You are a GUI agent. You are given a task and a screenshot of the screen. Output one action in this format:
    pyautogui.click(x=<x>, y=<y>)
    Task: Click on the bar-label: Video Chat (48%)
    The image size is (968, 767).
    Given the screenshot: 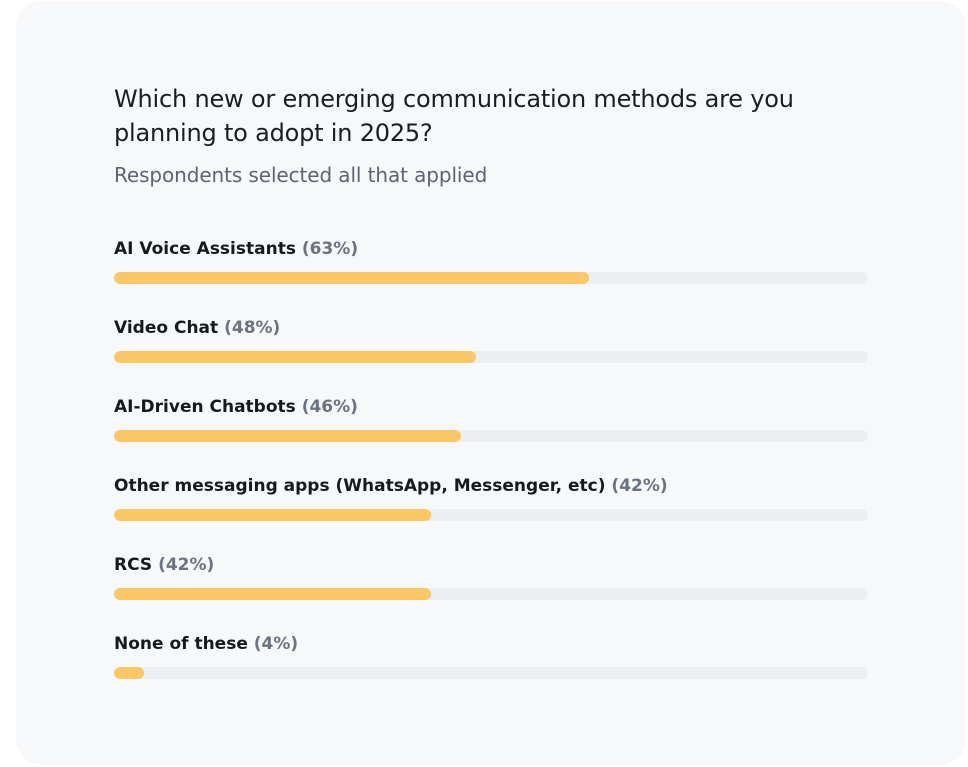 What is the action you would take?
    pyautogui.click(x=197, y=328)
    